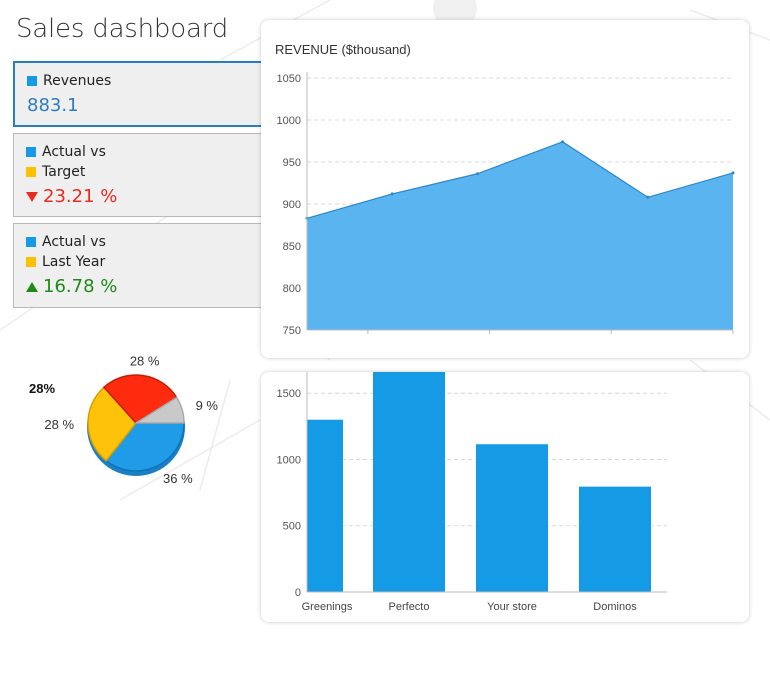 This screenshot has width=770, height=677. Describe the element at coordinates (122, 29) in the screenshot. I see `page-title: Sales dashboard` at that location.